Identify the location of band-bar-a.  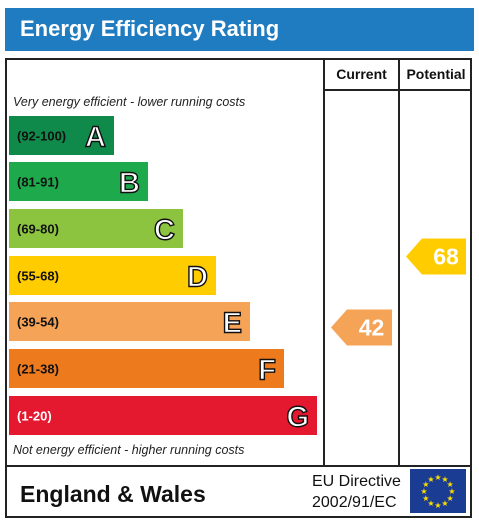
(61, 135).